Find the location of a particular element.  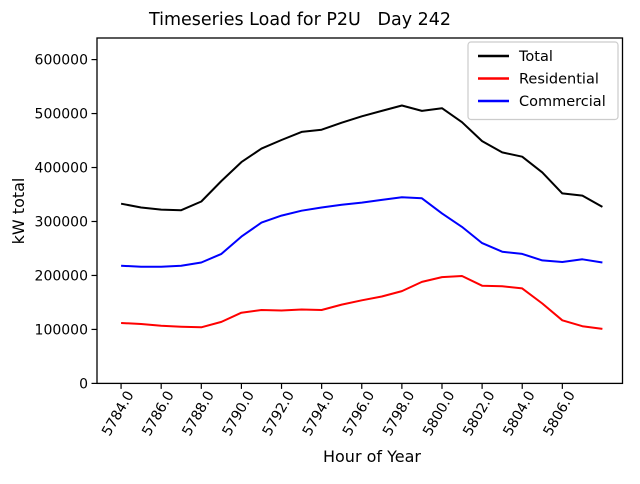

y-tick-label: 100000 is located at coordinates (61, 330).